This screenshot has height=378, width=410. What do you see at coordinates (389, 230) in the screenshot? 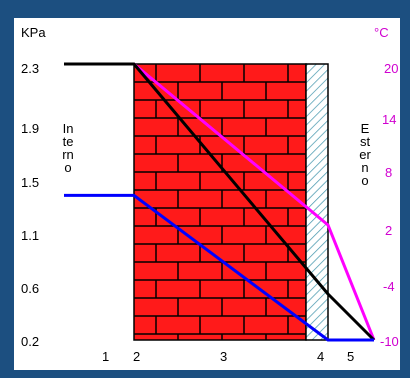
I see `right-tick-label: 2` at bounding box center [389, 230].